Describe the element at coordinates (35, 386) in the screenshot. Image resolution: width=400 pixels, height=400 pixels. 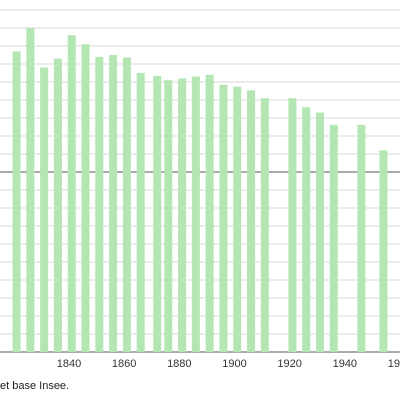
I see `source-note: et base Insee.` at that location.